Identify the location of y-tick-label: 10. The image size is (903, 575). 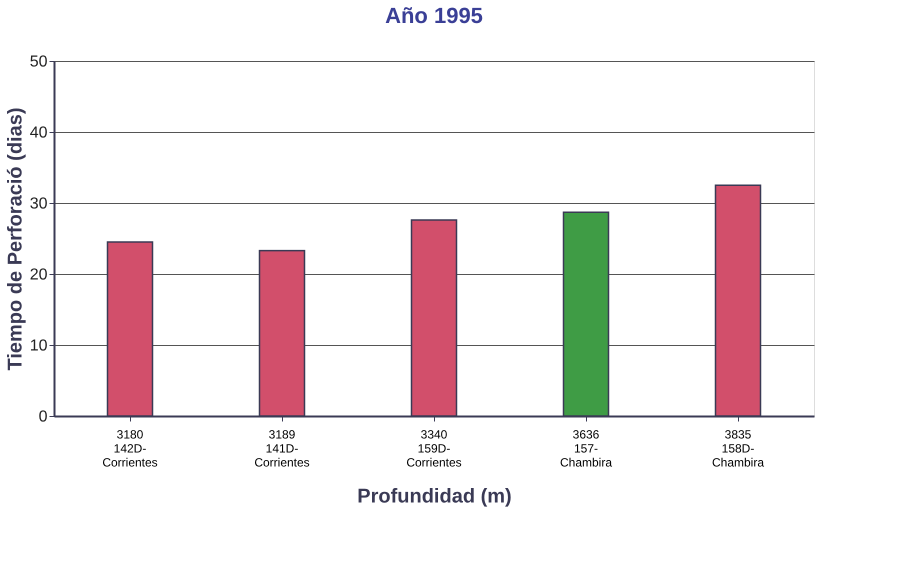
(39, 346).